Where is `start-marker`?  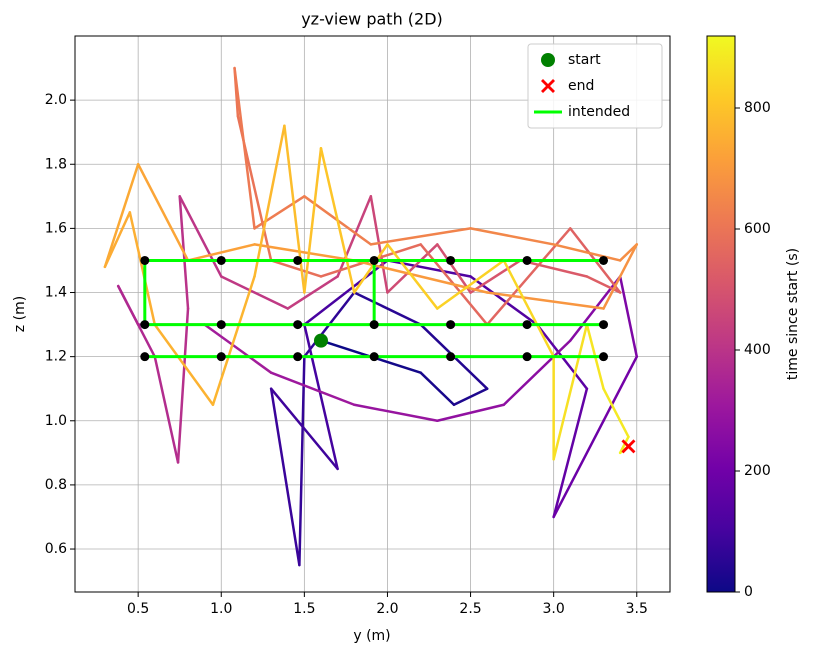
start-marker is located at coordinates (320, 340).